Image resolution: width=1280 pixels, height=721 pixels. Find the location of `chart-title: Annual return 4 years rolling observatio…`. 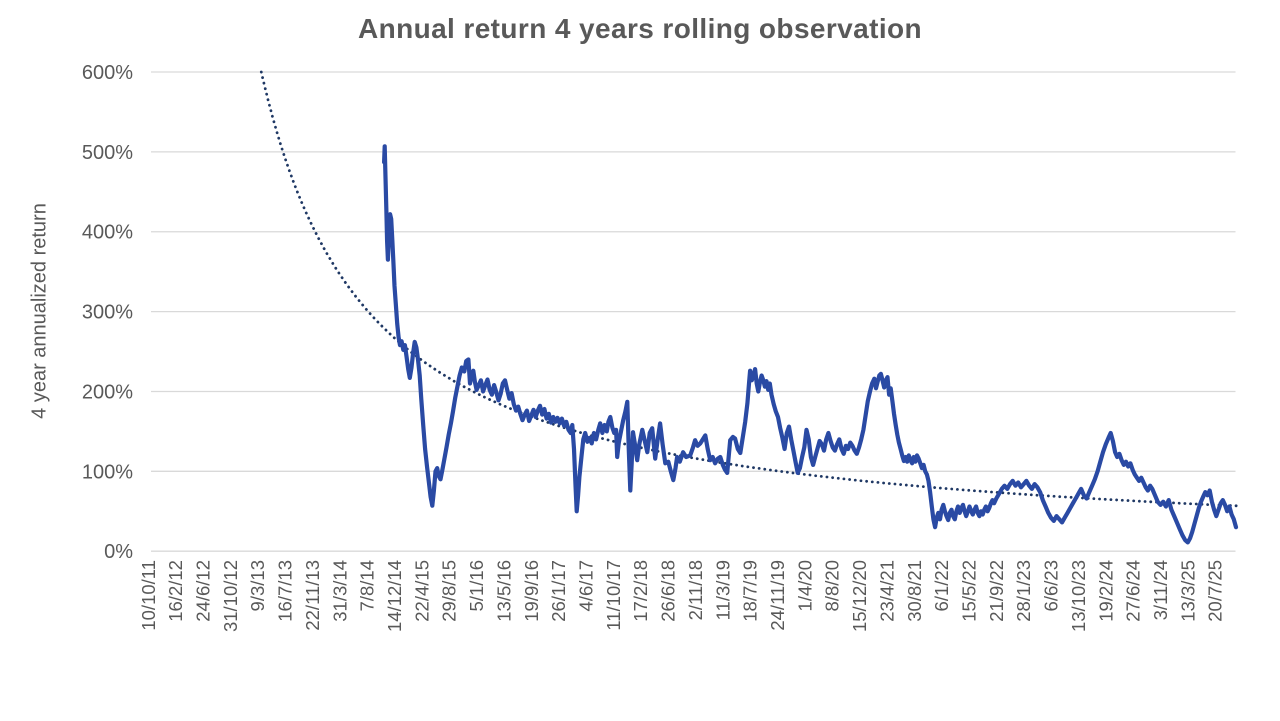

chart-title: Annual return 4 years rolling observatio… is located at coordinates (640, 28).